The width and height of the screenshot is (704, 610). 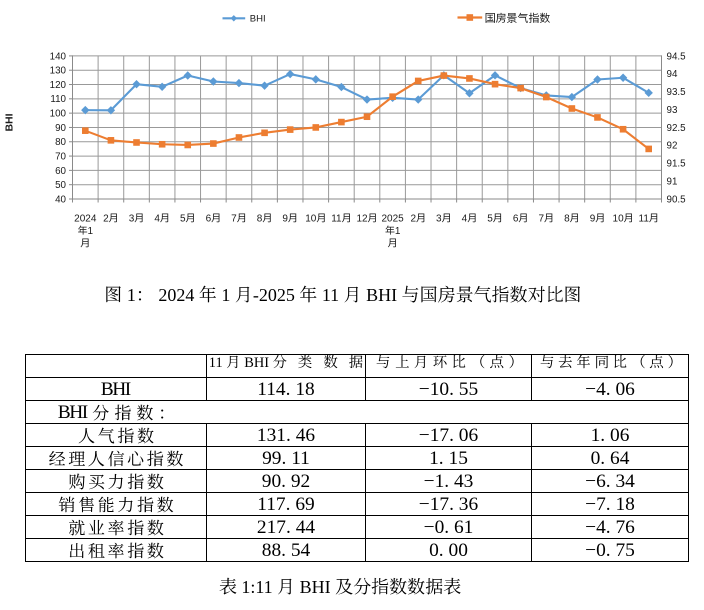 I want to click on svg-text: 91.5, so click(x=677, y=164).